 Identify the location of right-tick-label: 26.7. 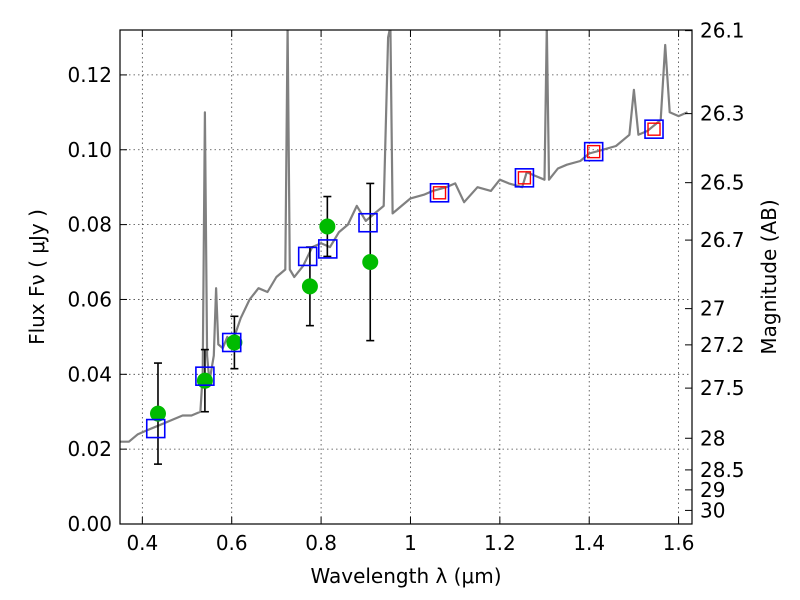
(722, 240).